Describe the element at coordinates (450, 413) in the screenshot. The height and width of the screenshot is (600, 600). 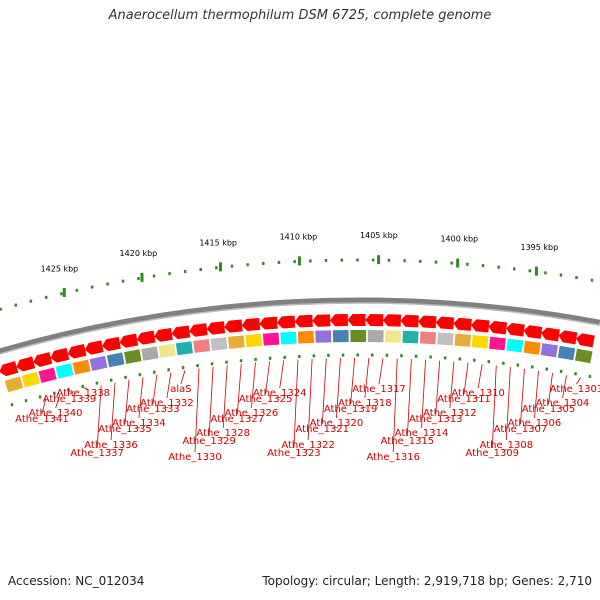
I see `gene-label: Athe_1312` at that location.